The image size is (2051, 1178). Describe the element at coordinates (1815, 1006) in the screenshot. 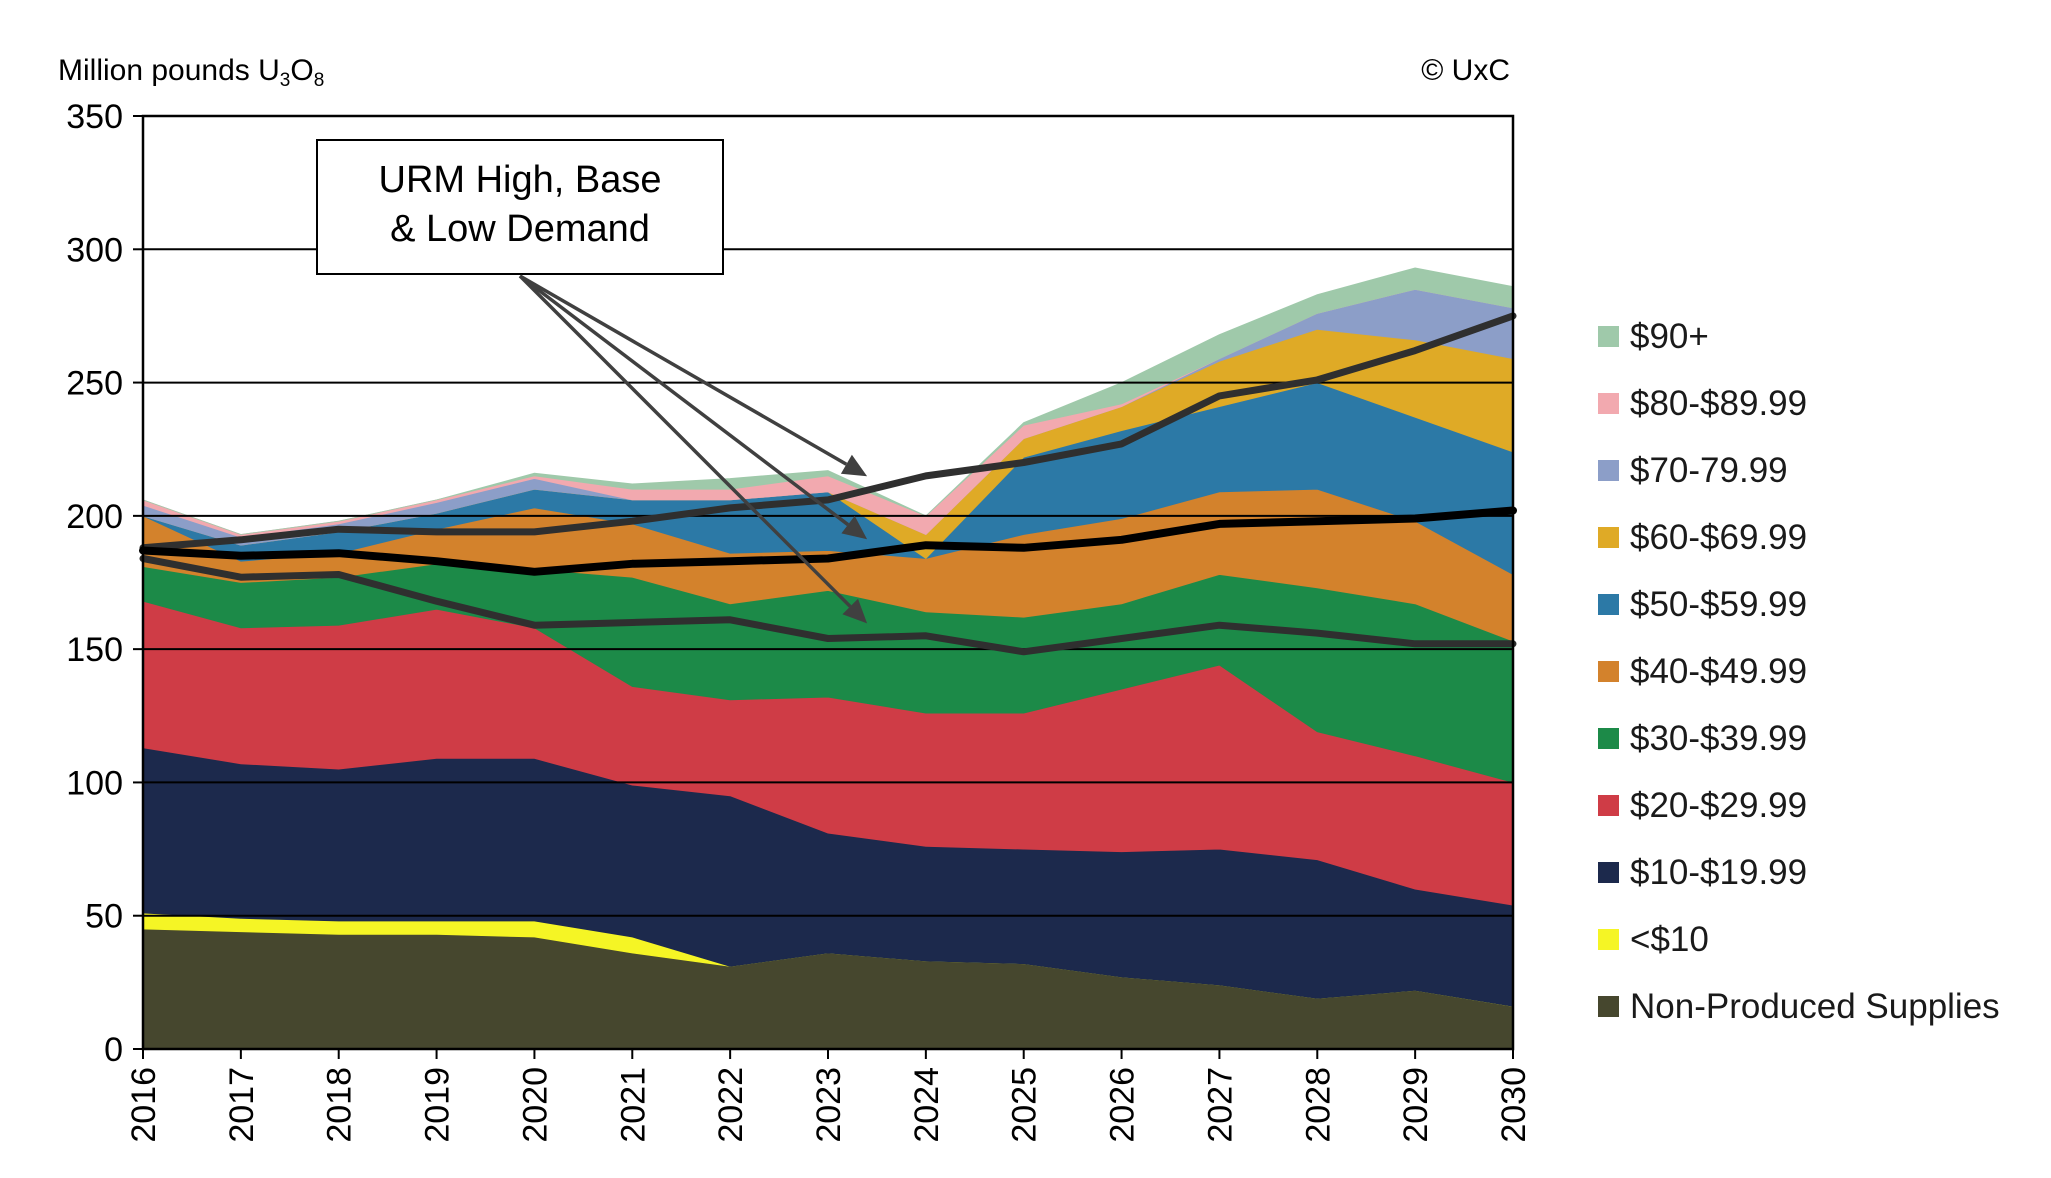

I see `legend-label-non-produced-supplies: Non-Produced Supplies` at that location.